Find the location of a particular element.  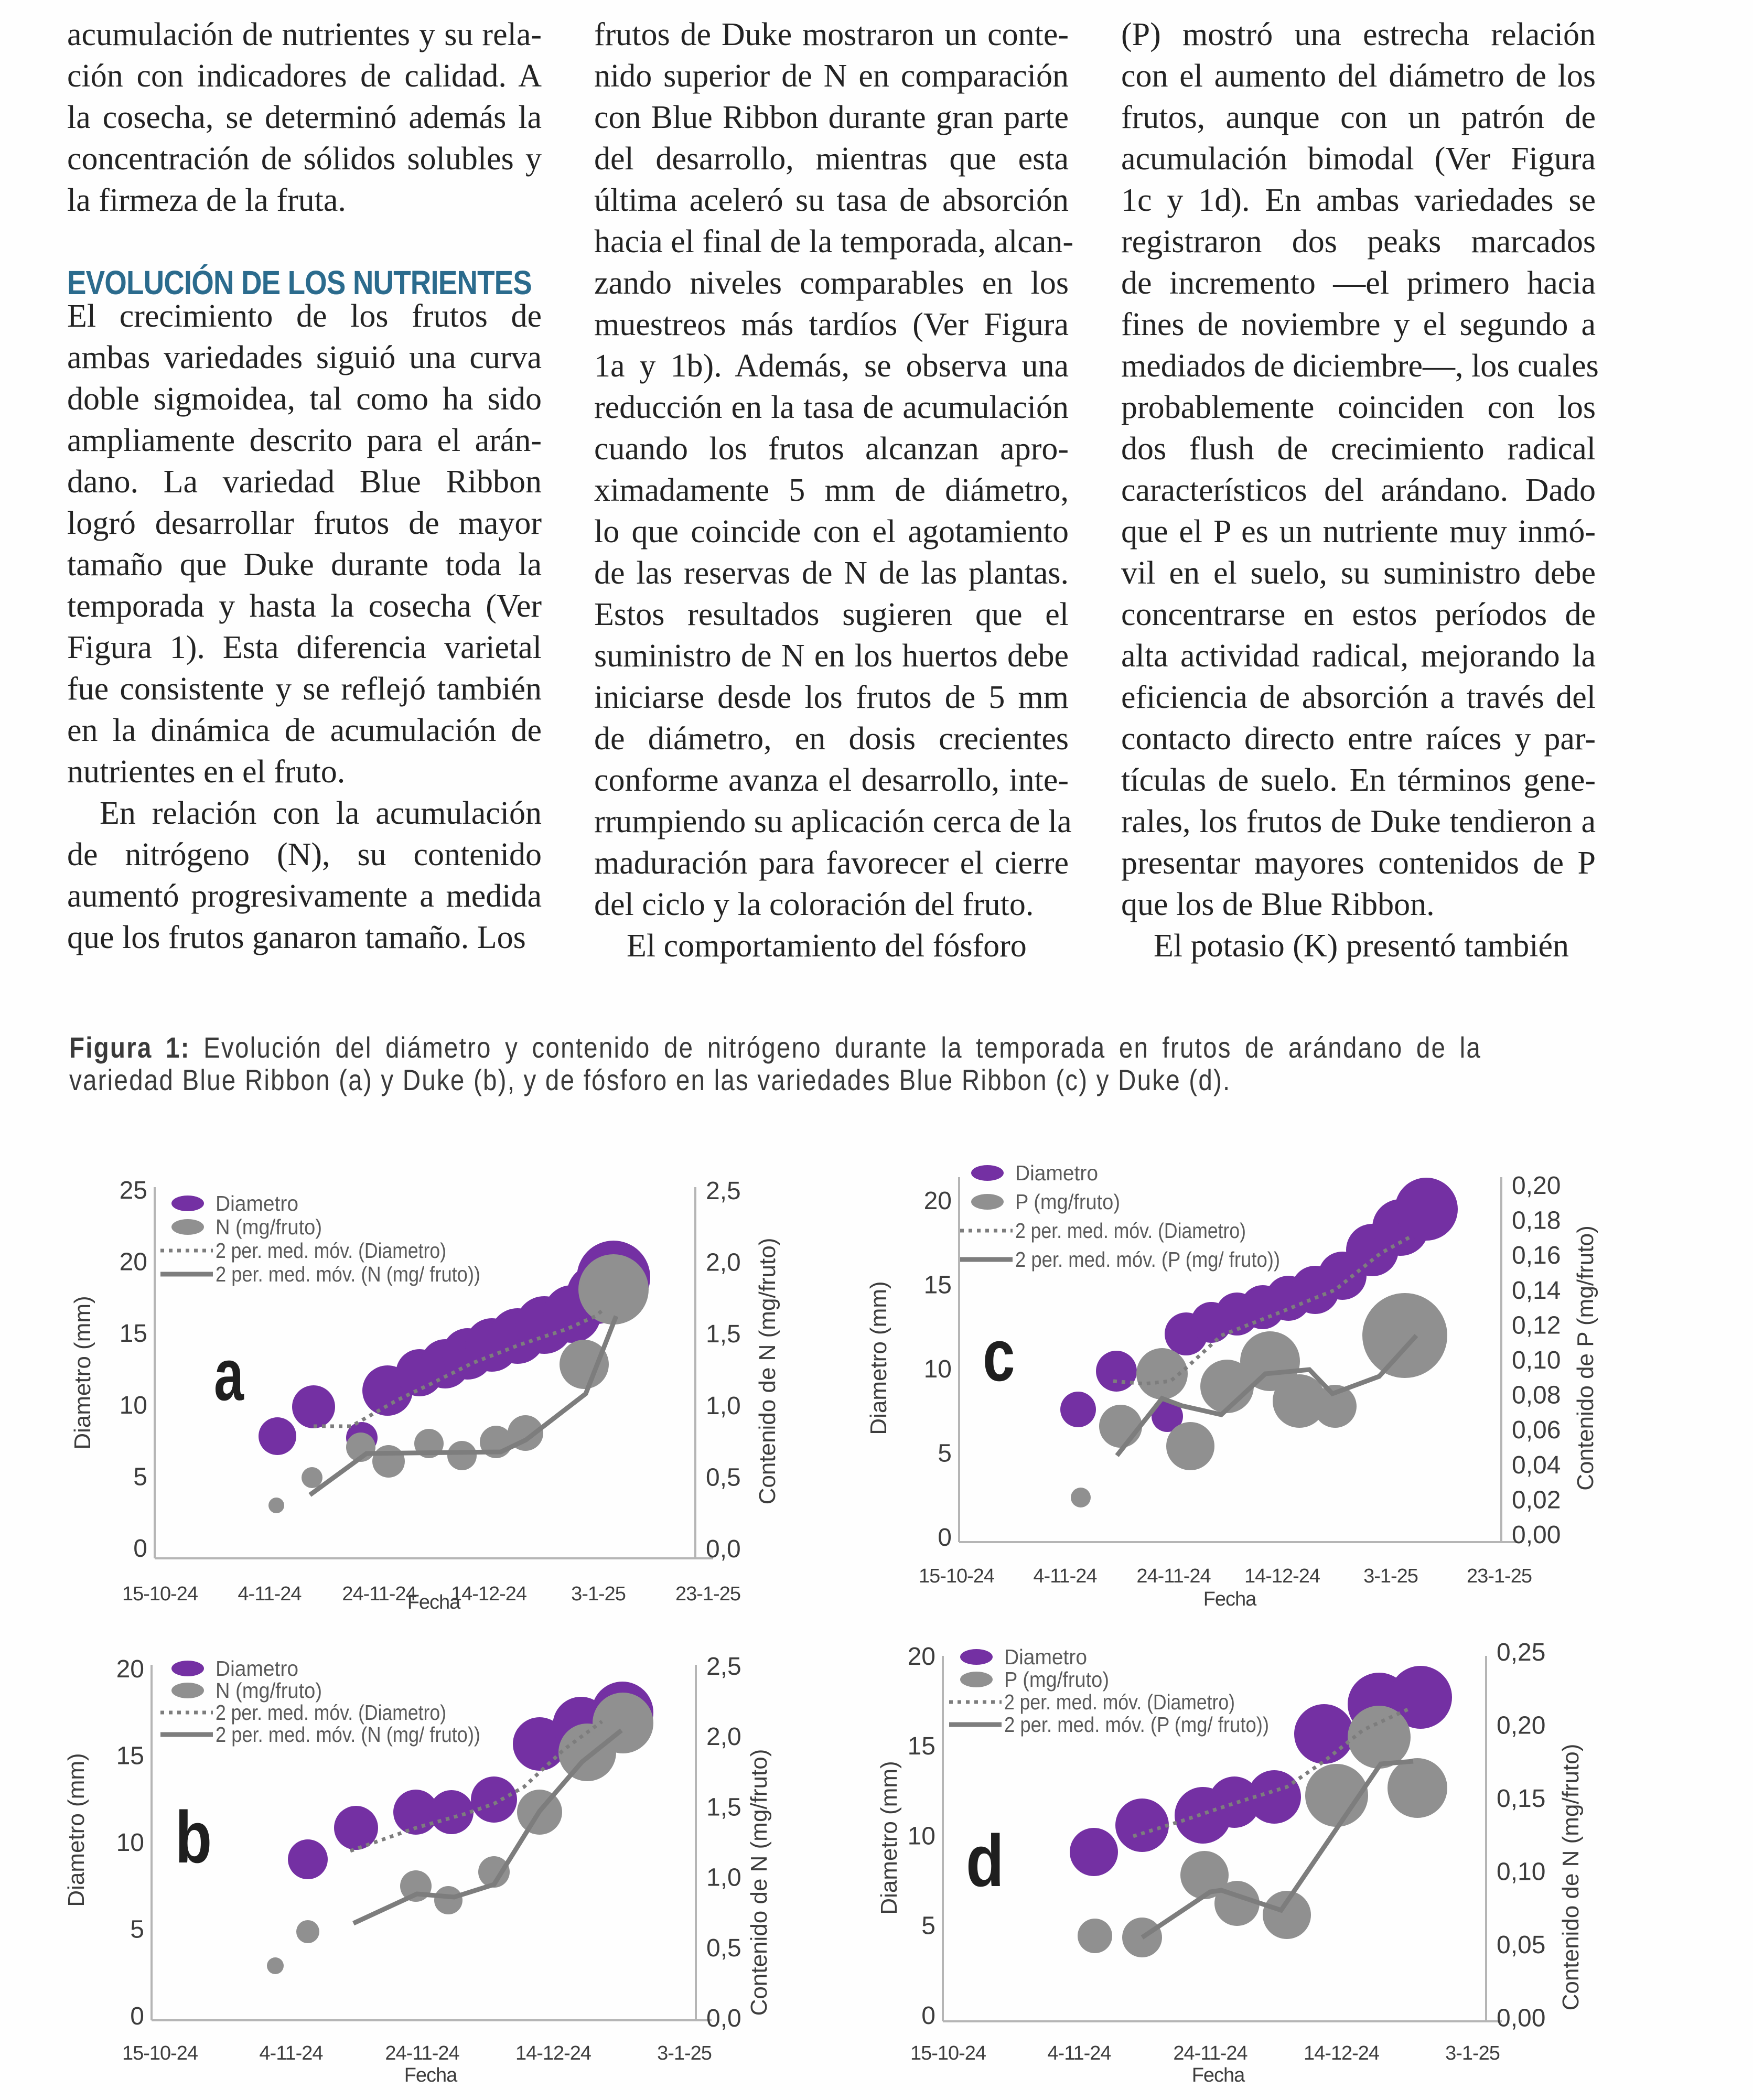

svg-text: 0,04 is located at coordinates (1536, 1465).